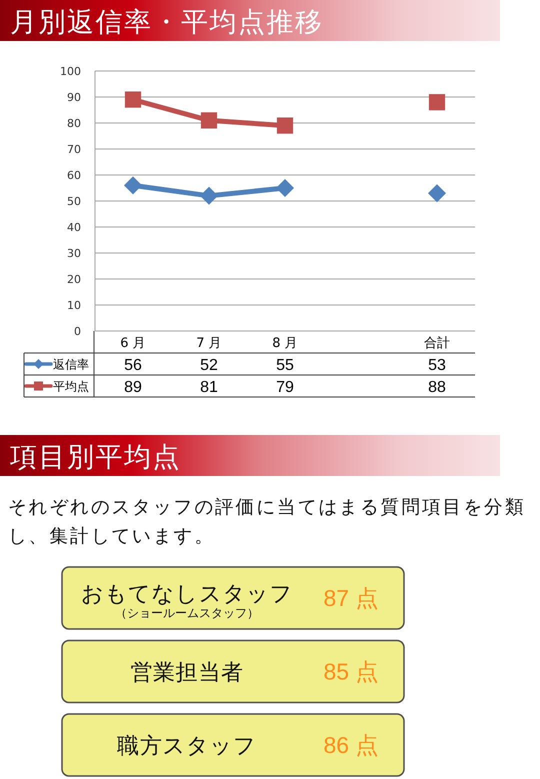 This screenshot has height=779, width=540. Describe the element at coordinates (74, 175) in the screenshot. I see `y-tick-label: 60` at that location.